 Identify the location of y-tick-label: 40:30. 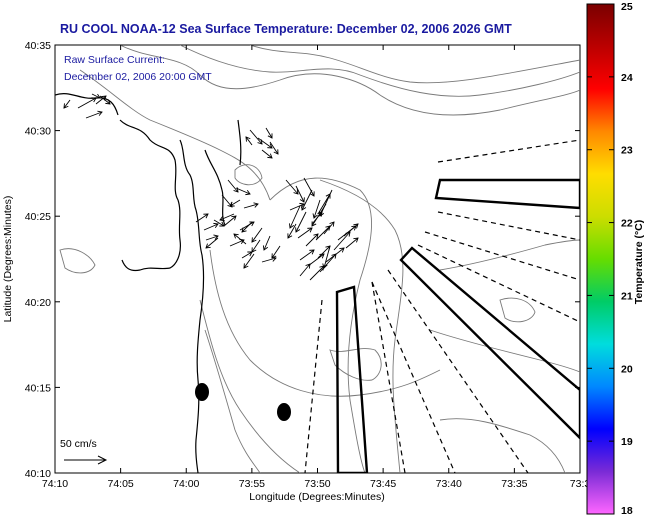
(38, 132).